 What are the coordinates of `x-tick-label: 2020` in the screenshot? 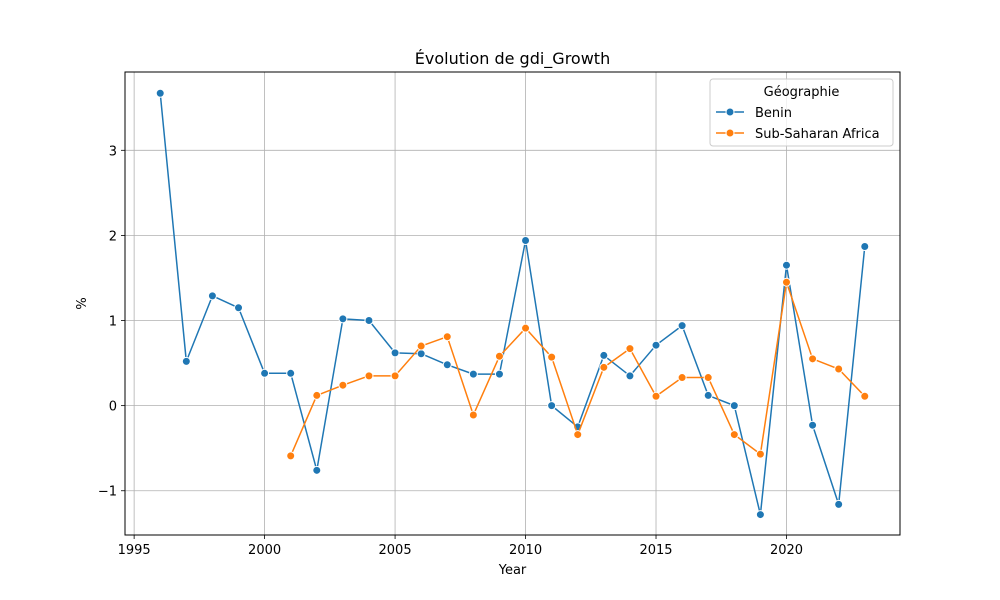 It's located at (786, 550).